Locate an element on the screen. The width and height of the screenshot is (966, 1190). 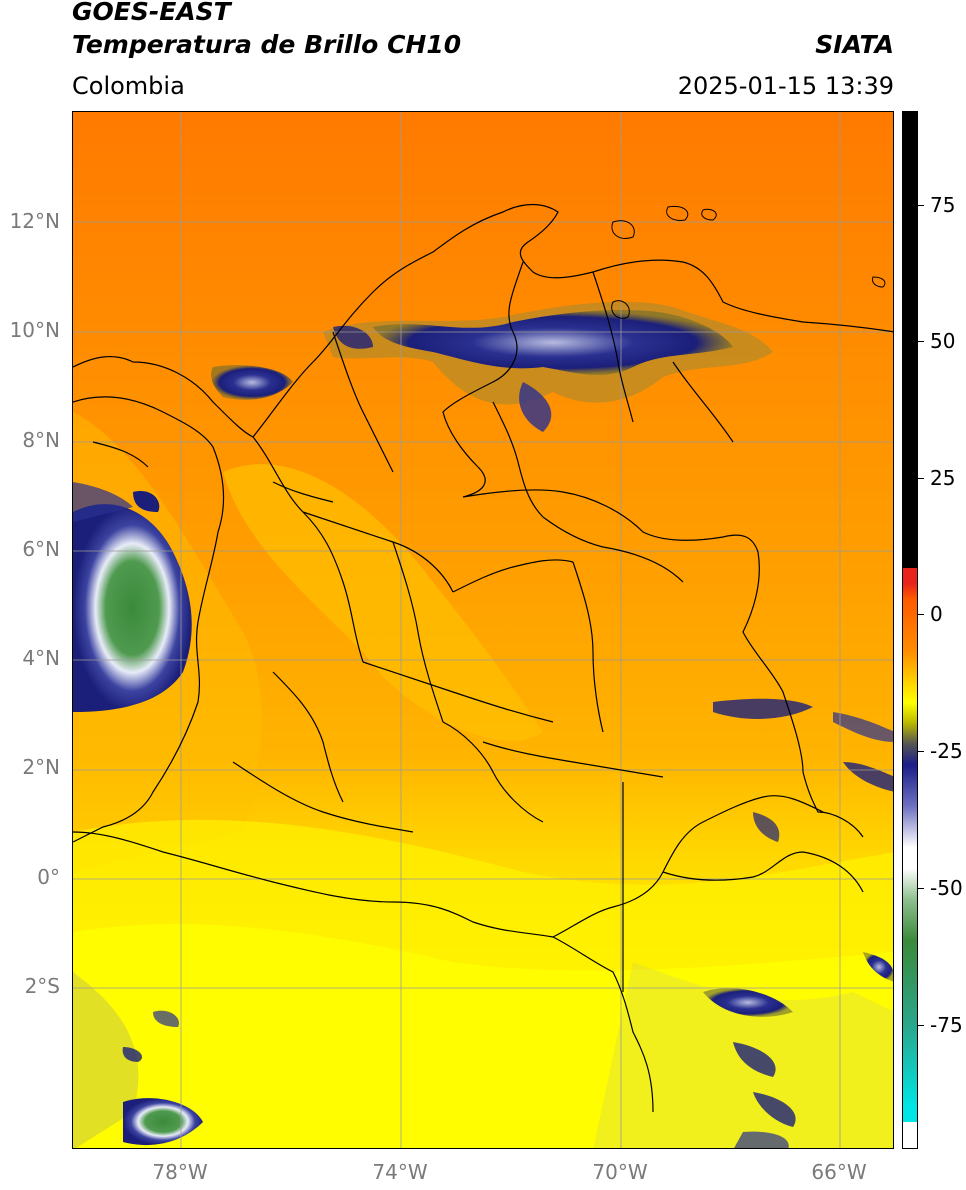
uraba-cloud is located at coordinates (252, 382).